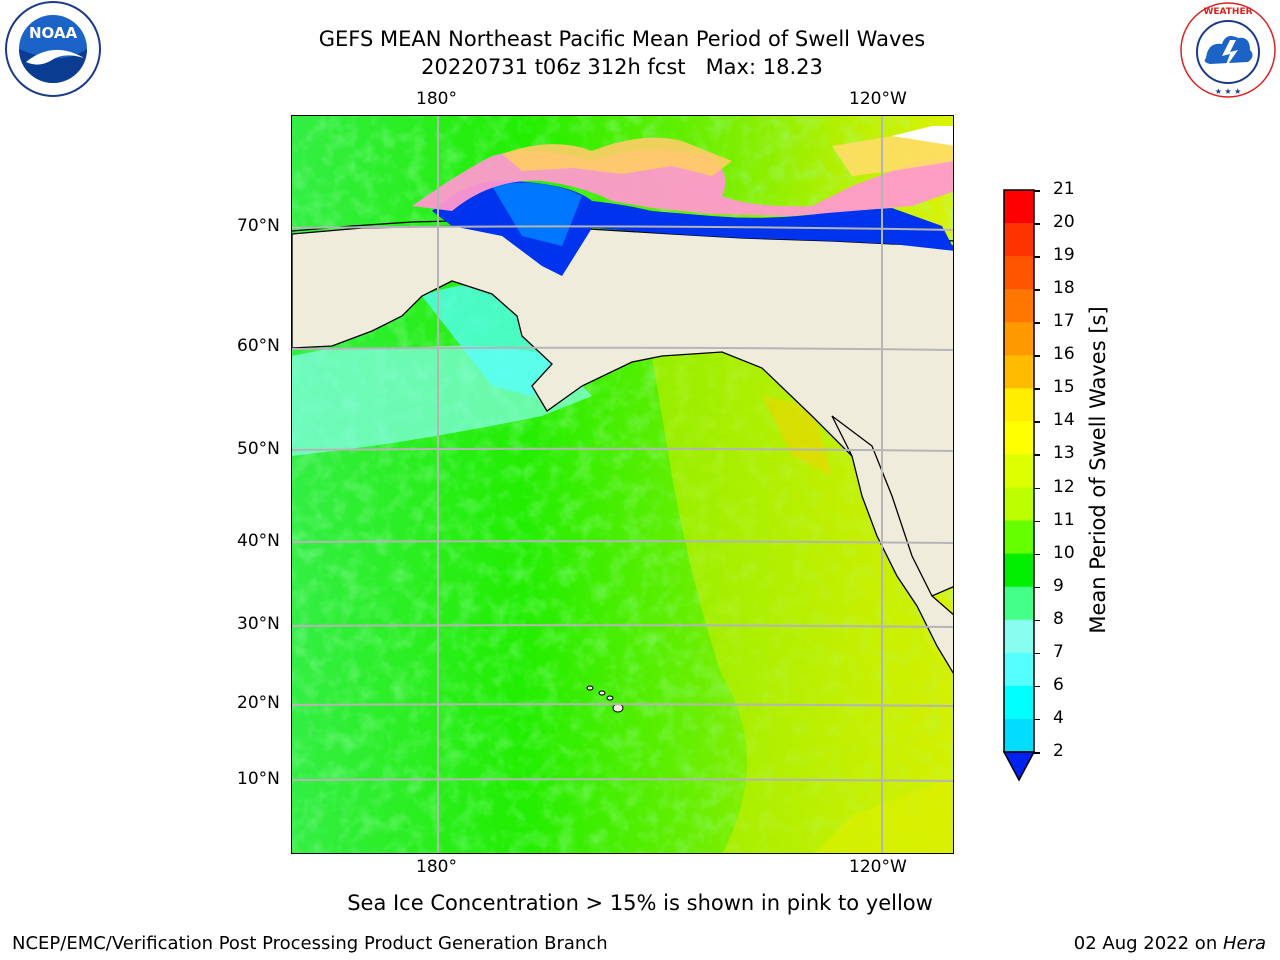  What do you see at coordinates (258, 624) in the screenshot?
I see `lat-label-30n: 30°N` at bounding box center [258, 624].